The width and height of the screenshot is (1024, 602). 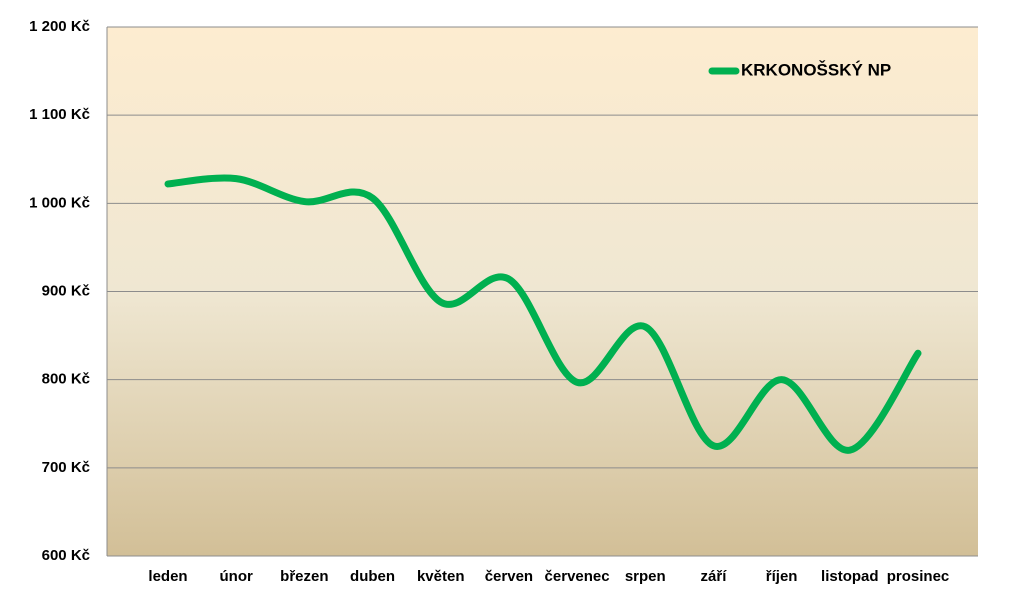 I want to click on y-tick-label: 1 100 Kč, so click(x=59, y=114).